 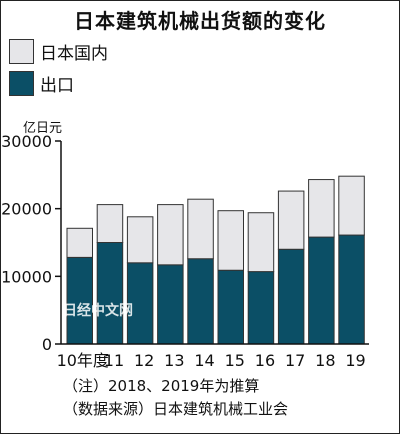 I want to click on legend-item-domestic: 日本国内, so click(x=58, y=51).